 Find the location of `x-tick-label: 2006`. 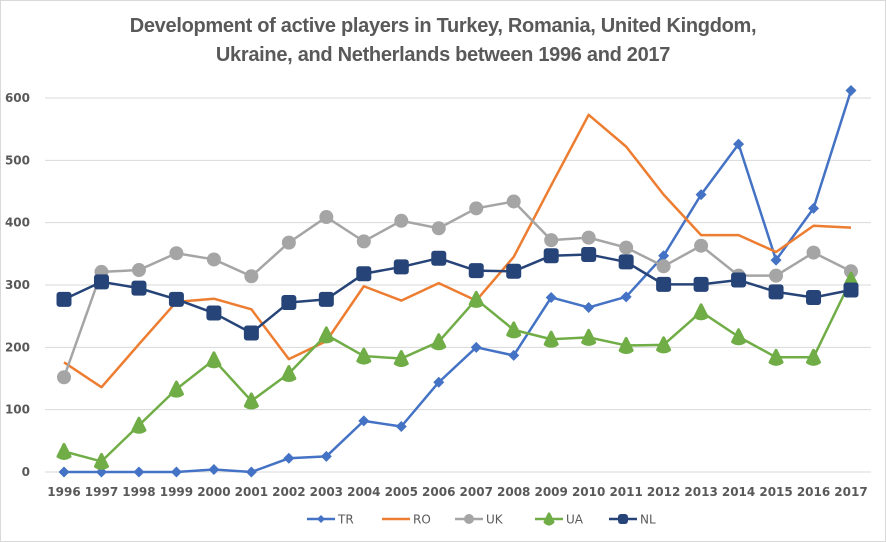

x-tick-label: 2006 is located at coordinates (438, 492).